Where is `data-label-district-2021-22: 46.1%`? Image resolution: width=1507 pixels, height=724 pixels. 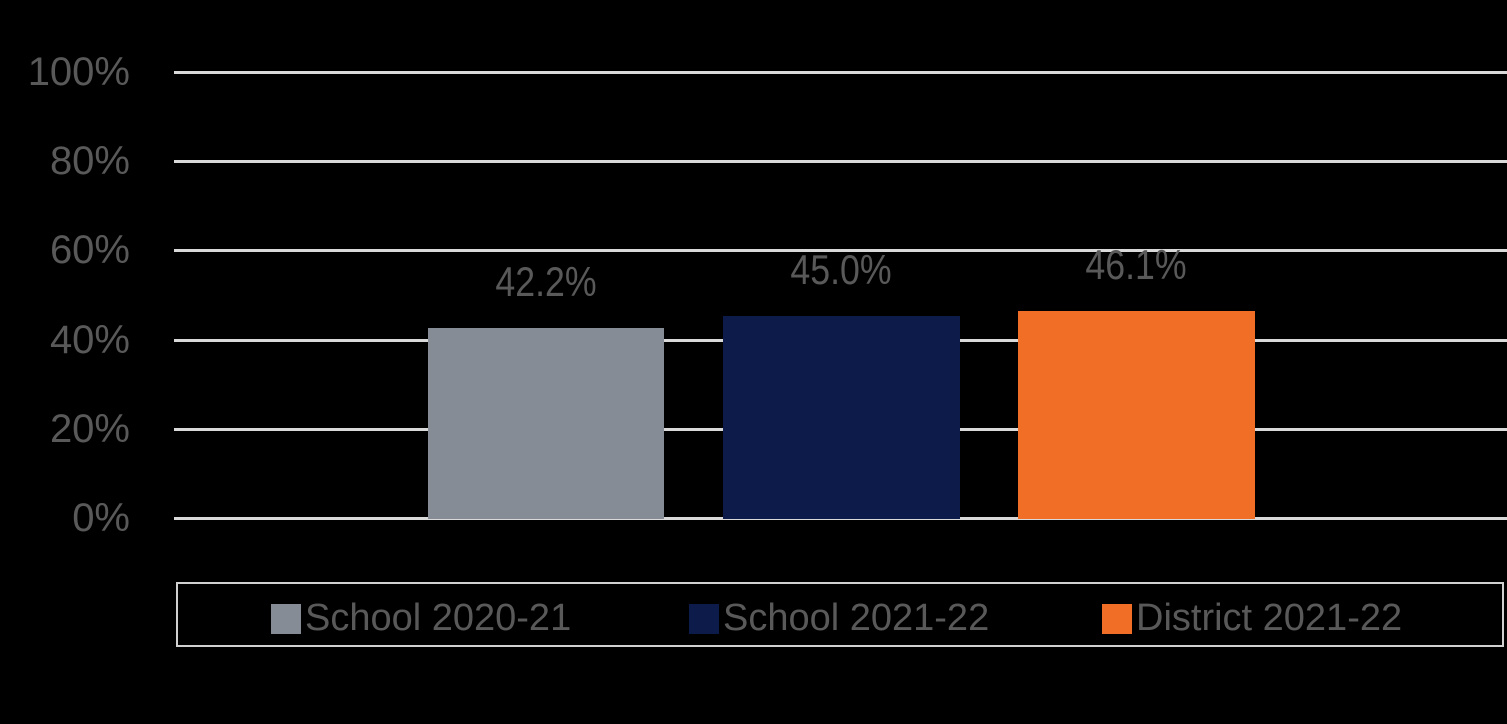 data-label-district-2021-22: 46.1% is located at coordinates (1136, 264).